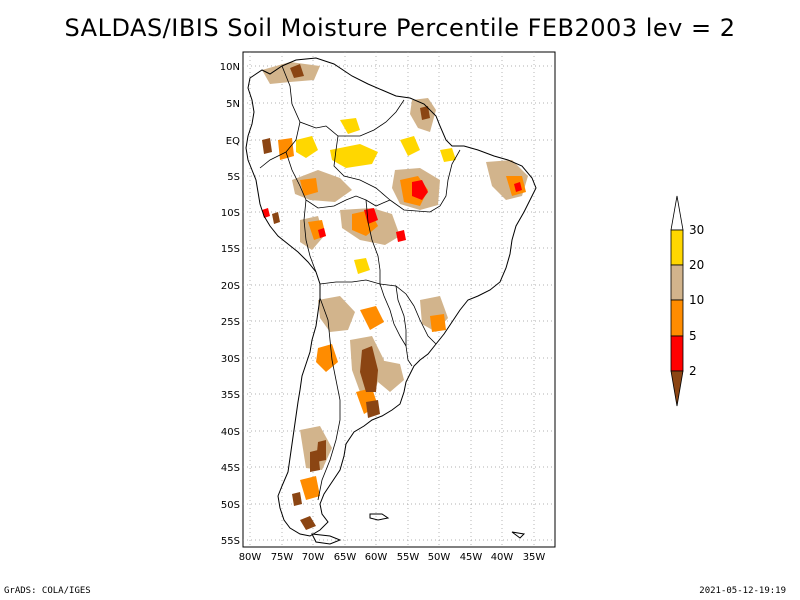  What do you see at coordinates (230, 67) in the screenshot?
I see `lat-label-10n: 10N` at bounding box center [230, 67].